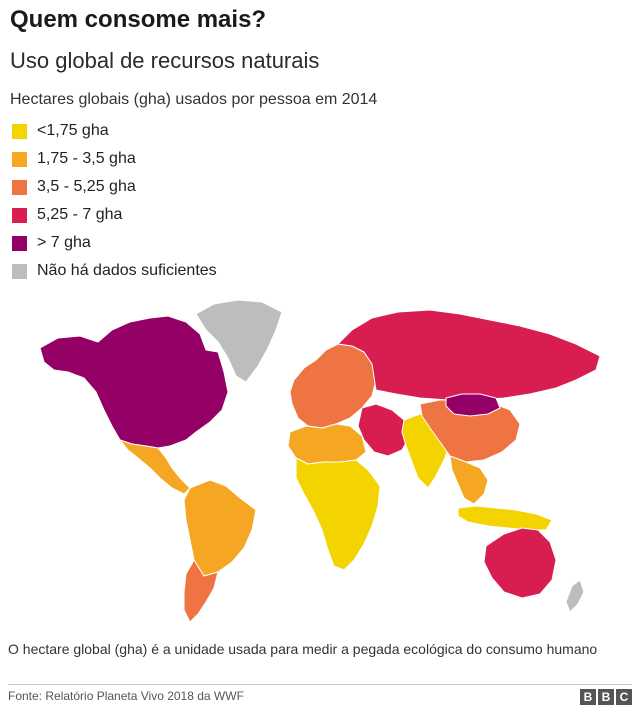 This screenshot has width=640, height=711. What do you see at coordinates (469, 480) in the screenshot?
I see `region-southeast-asia` at bounding box center [469, 480].